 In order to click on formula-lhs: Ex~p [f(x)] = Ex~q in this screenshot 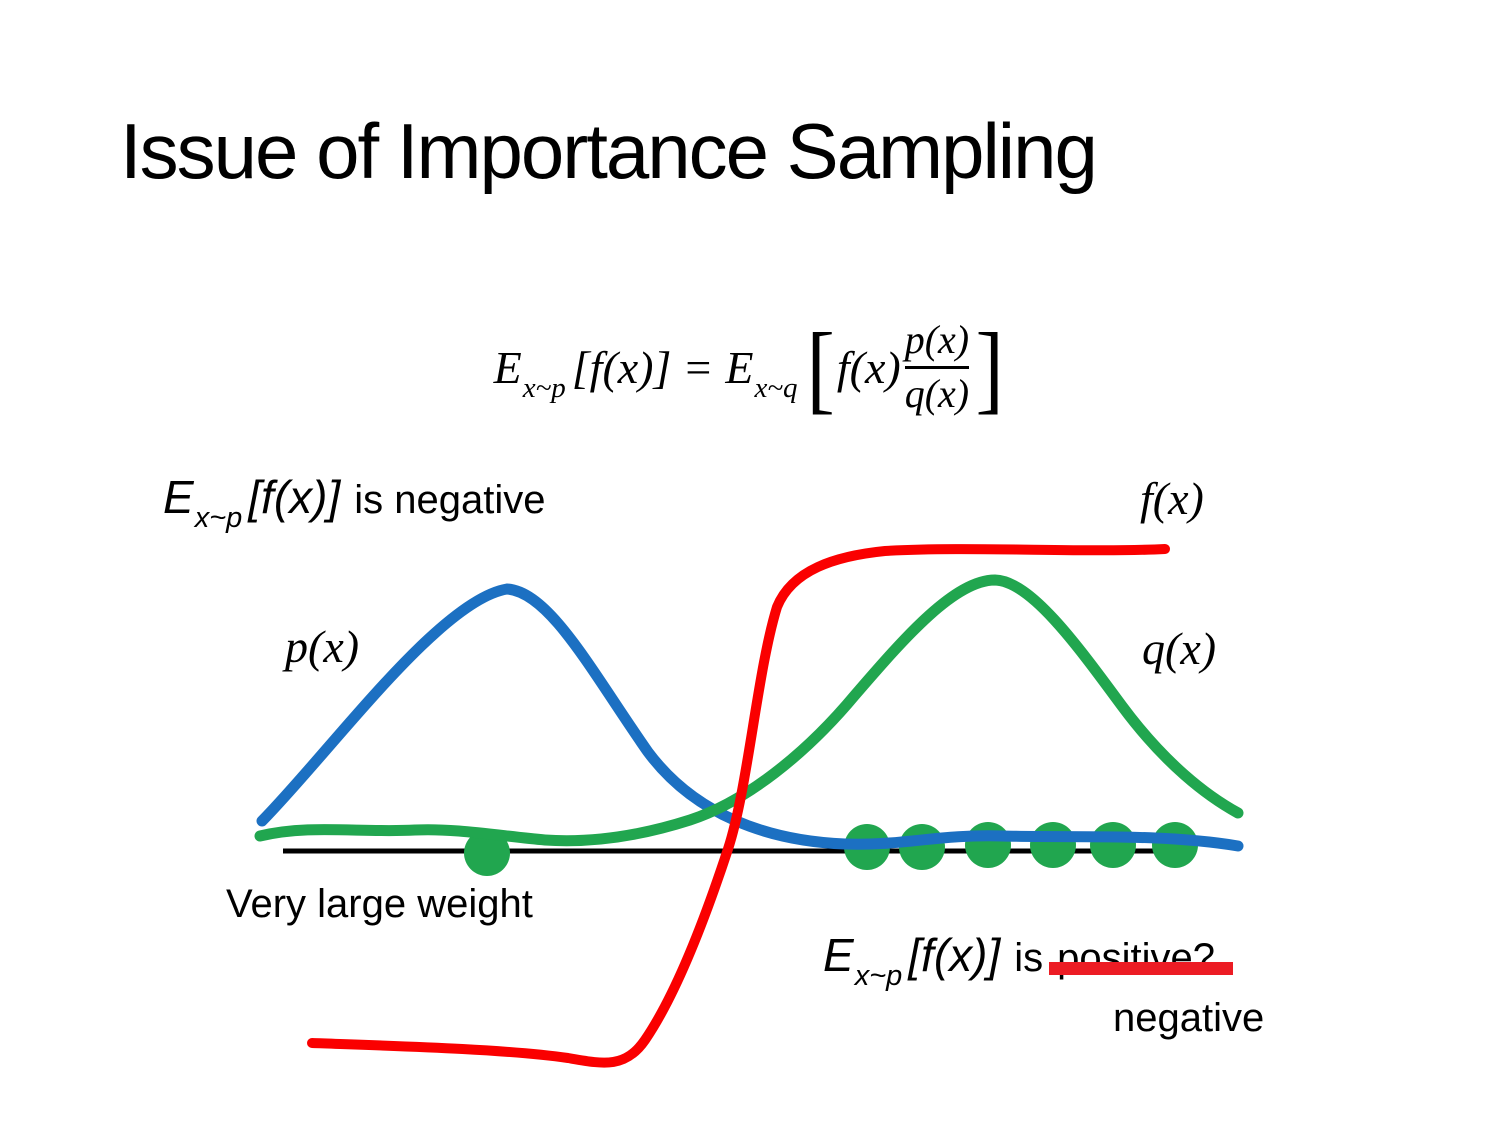, I will do `click(645, 373)`.